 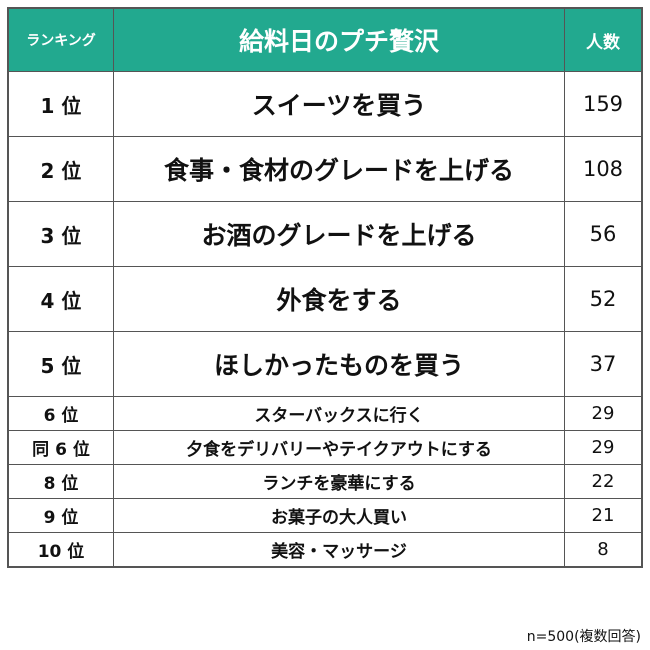 I want to click on table-row: 5 位 ほしかったものを買う 37, so click(x=325, y=364).